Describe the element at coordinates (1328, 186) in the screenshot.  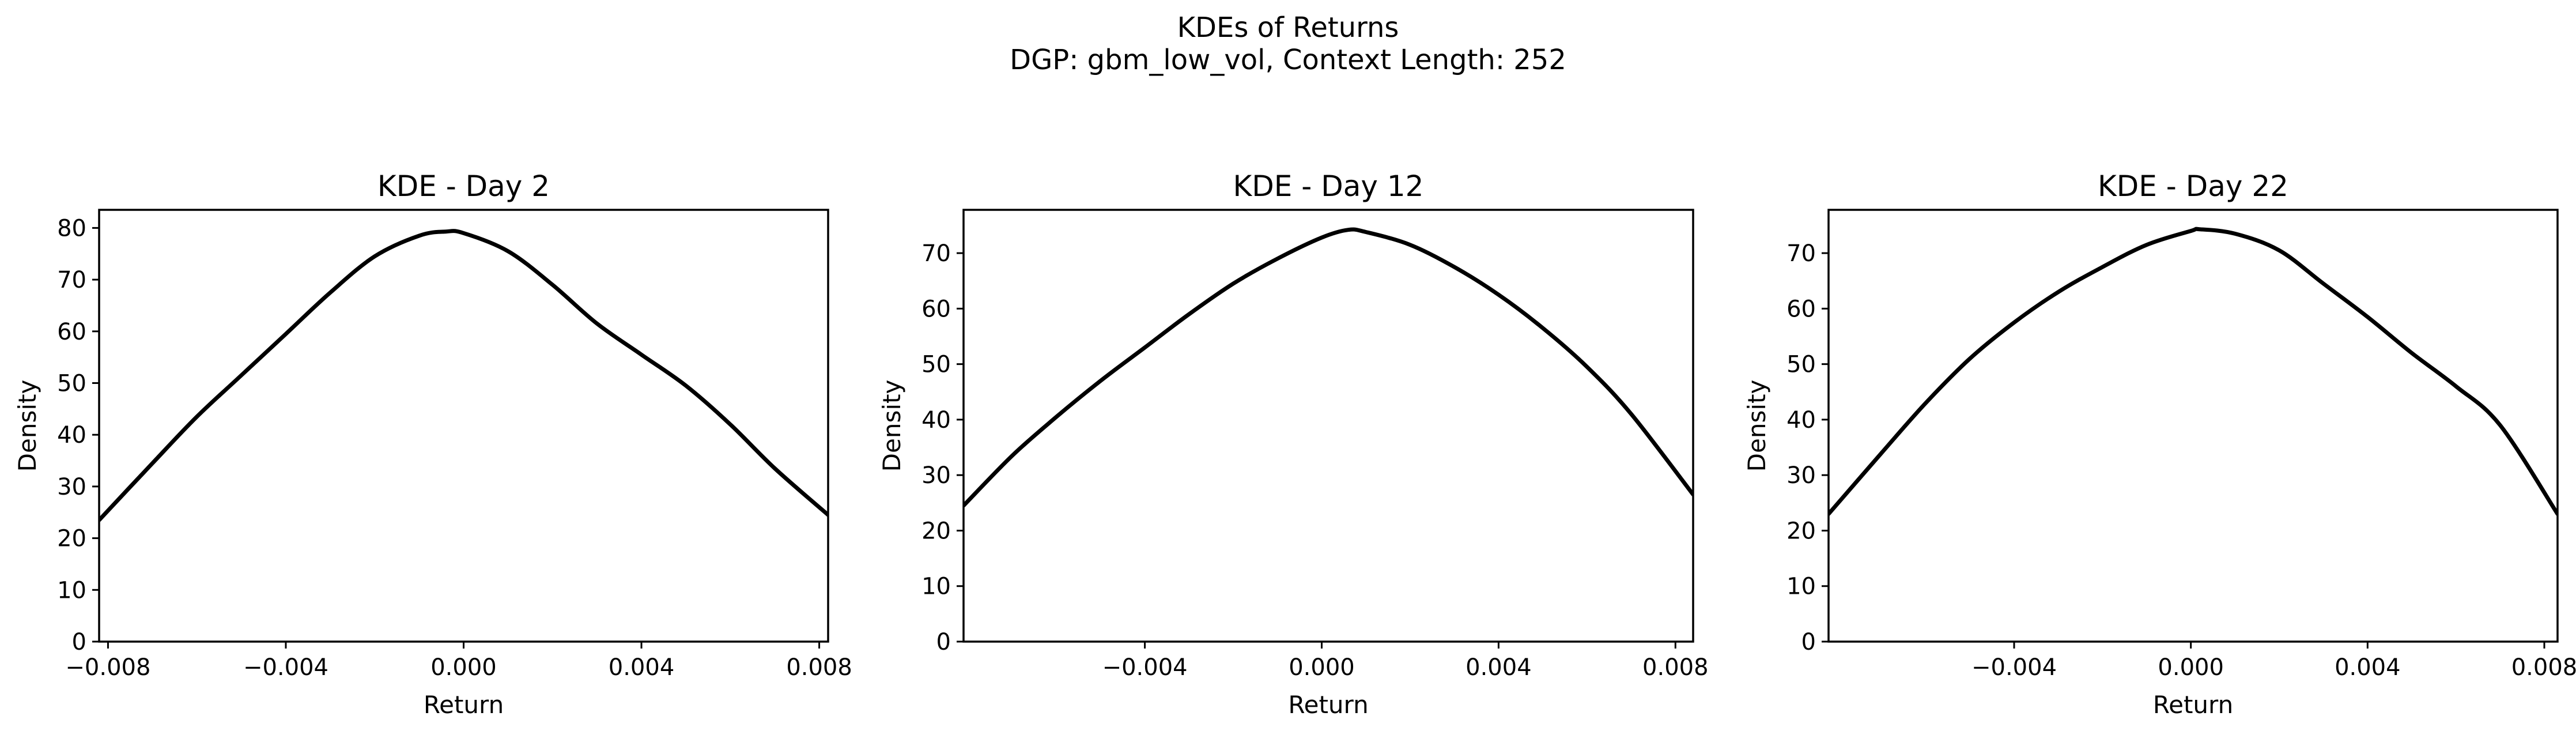
I see `panel-title: KDE - Day 12` at that location.